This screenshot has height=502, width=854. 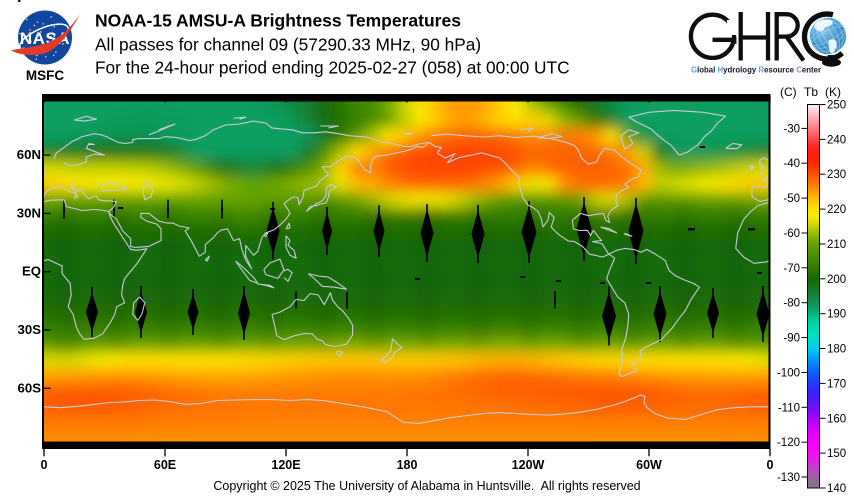 What do you see at coordinates (833, 92) in the screenshot?
I see `svg-text: (K)` at bounding box center [833, 92].